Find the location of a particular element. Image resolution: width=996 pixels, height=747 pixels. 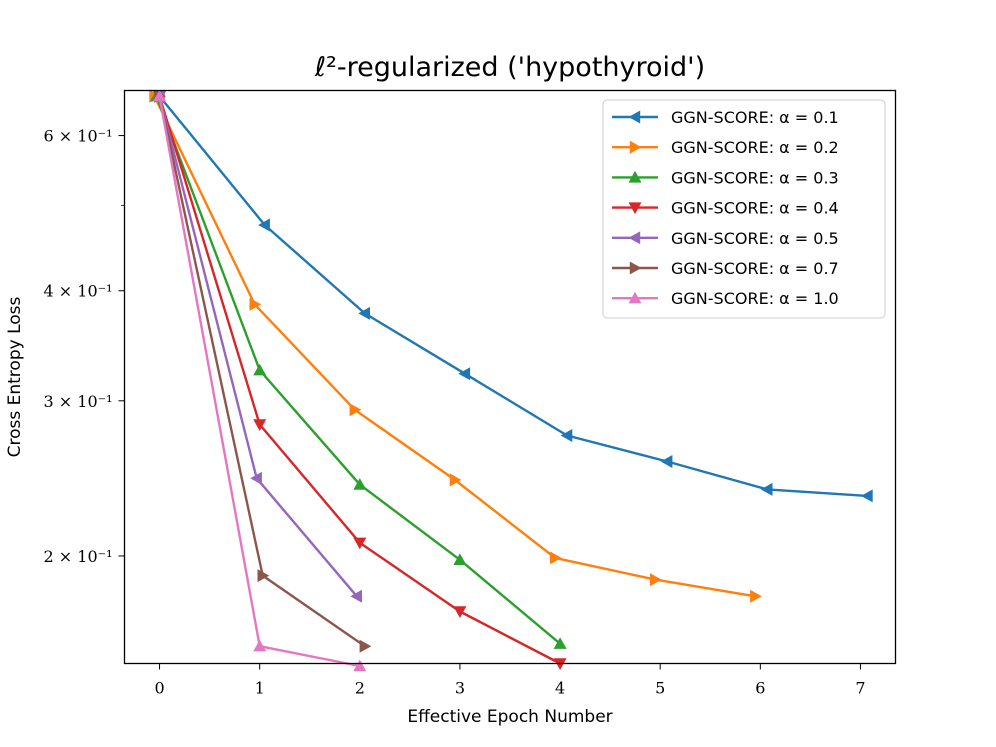

legend-entry: GGN-SCORE: α = 0.1 is located at coordinates (725, 117).